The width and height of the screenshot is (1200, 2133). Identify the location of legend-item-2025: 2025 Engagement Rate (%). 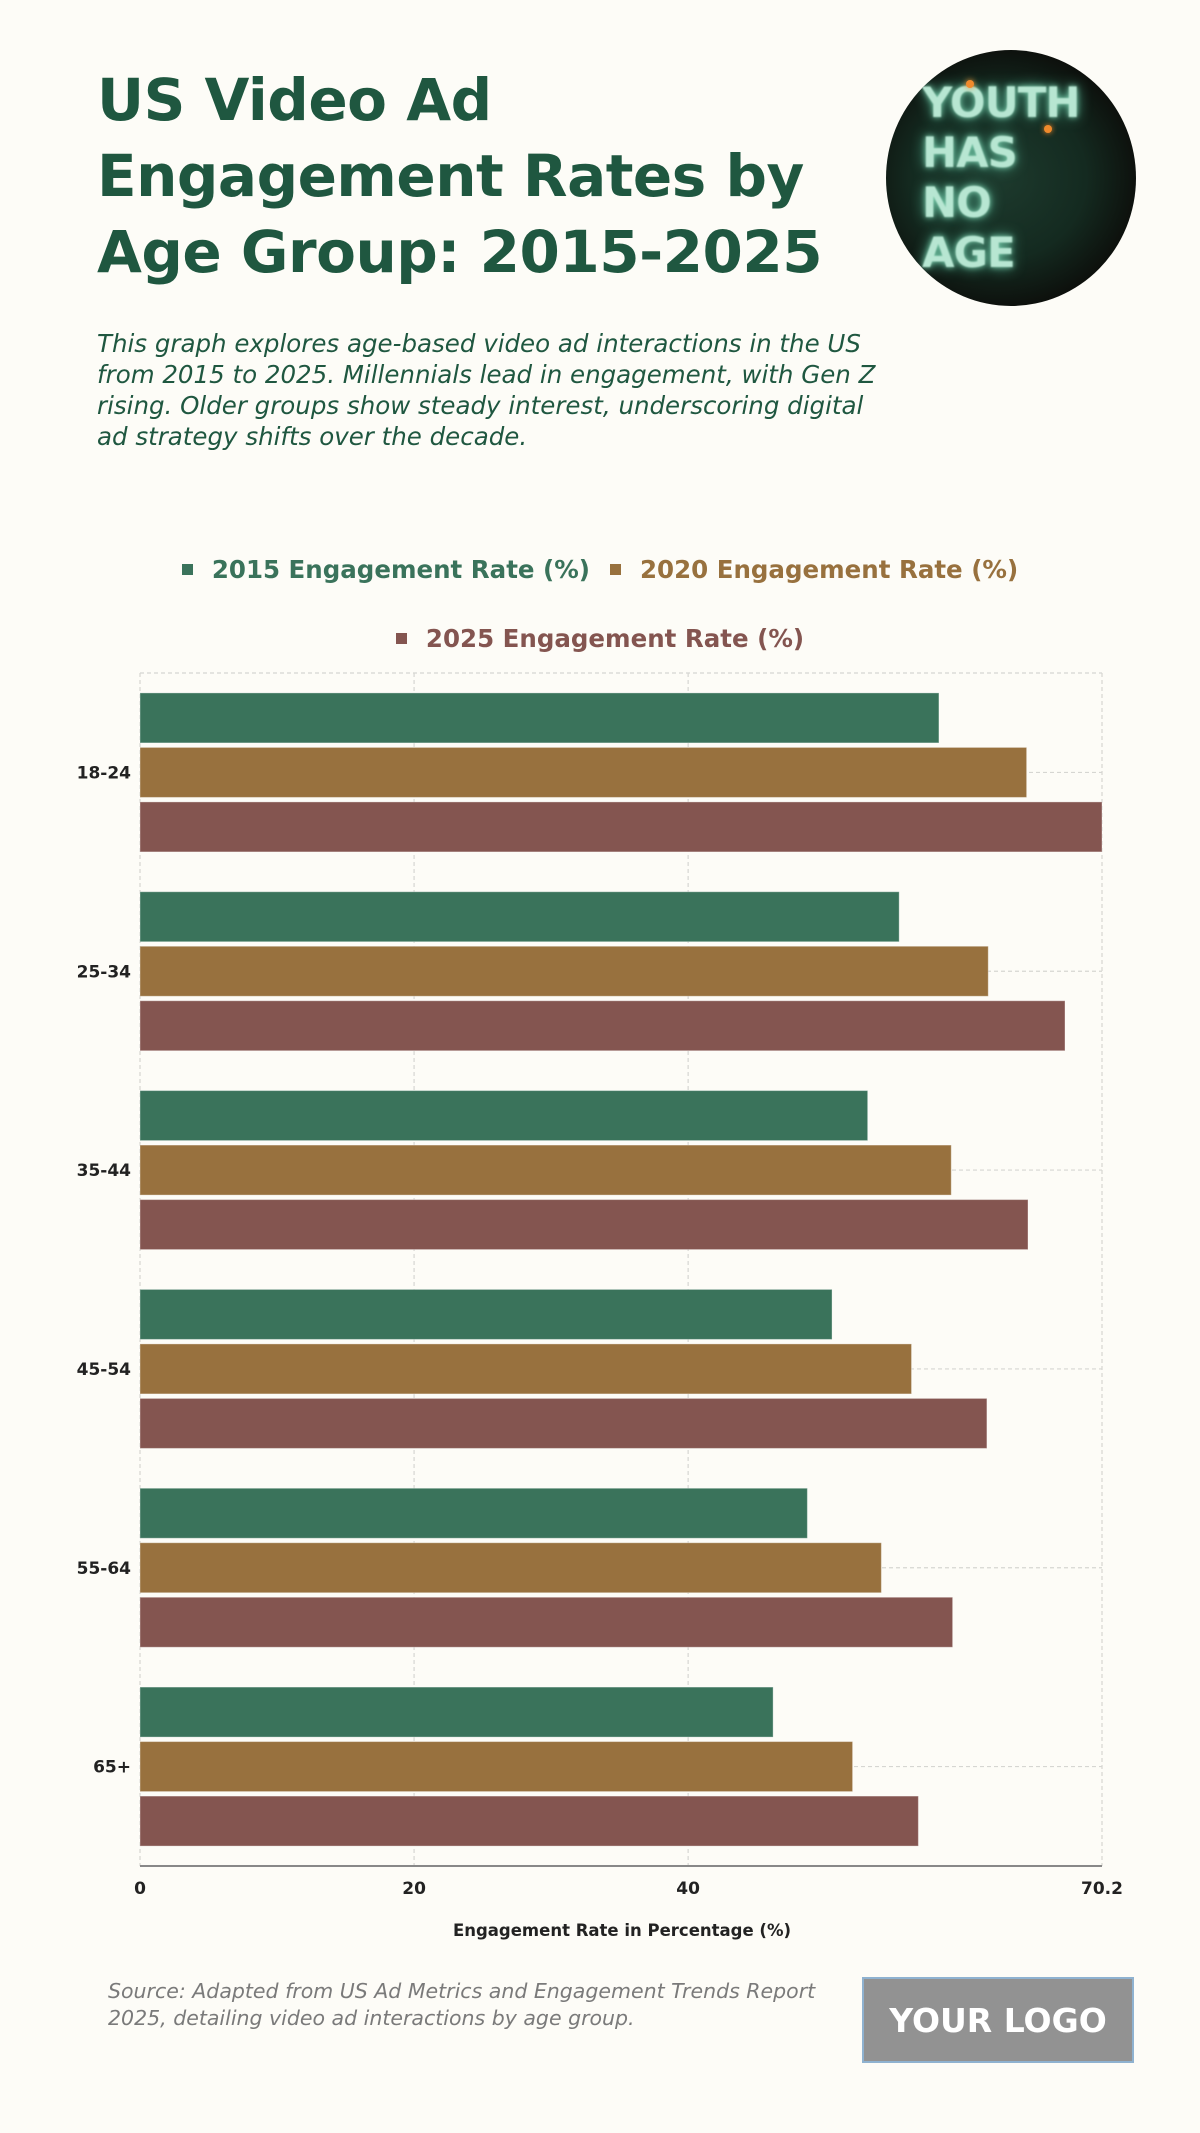
(600, 638).